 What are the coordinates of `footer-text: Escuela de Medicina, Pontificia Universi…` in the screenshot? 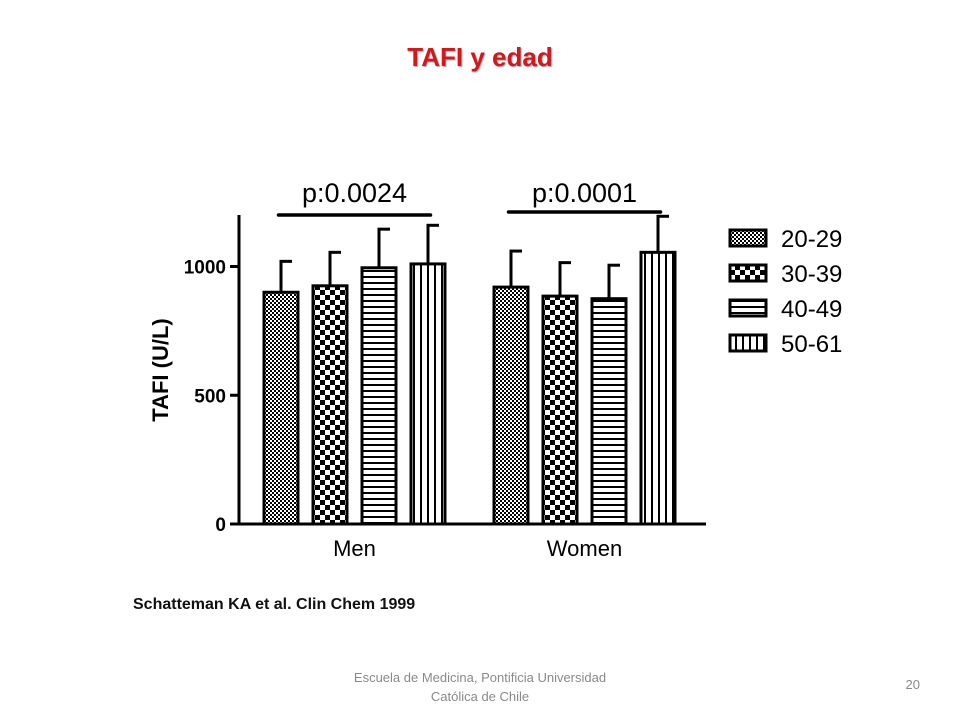 It's located at (480, 687).